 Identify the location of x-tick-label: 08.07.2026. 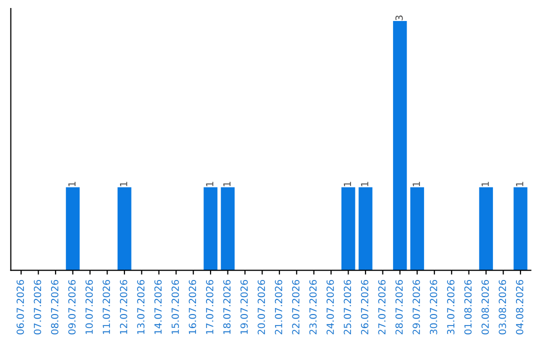
(54, 307).